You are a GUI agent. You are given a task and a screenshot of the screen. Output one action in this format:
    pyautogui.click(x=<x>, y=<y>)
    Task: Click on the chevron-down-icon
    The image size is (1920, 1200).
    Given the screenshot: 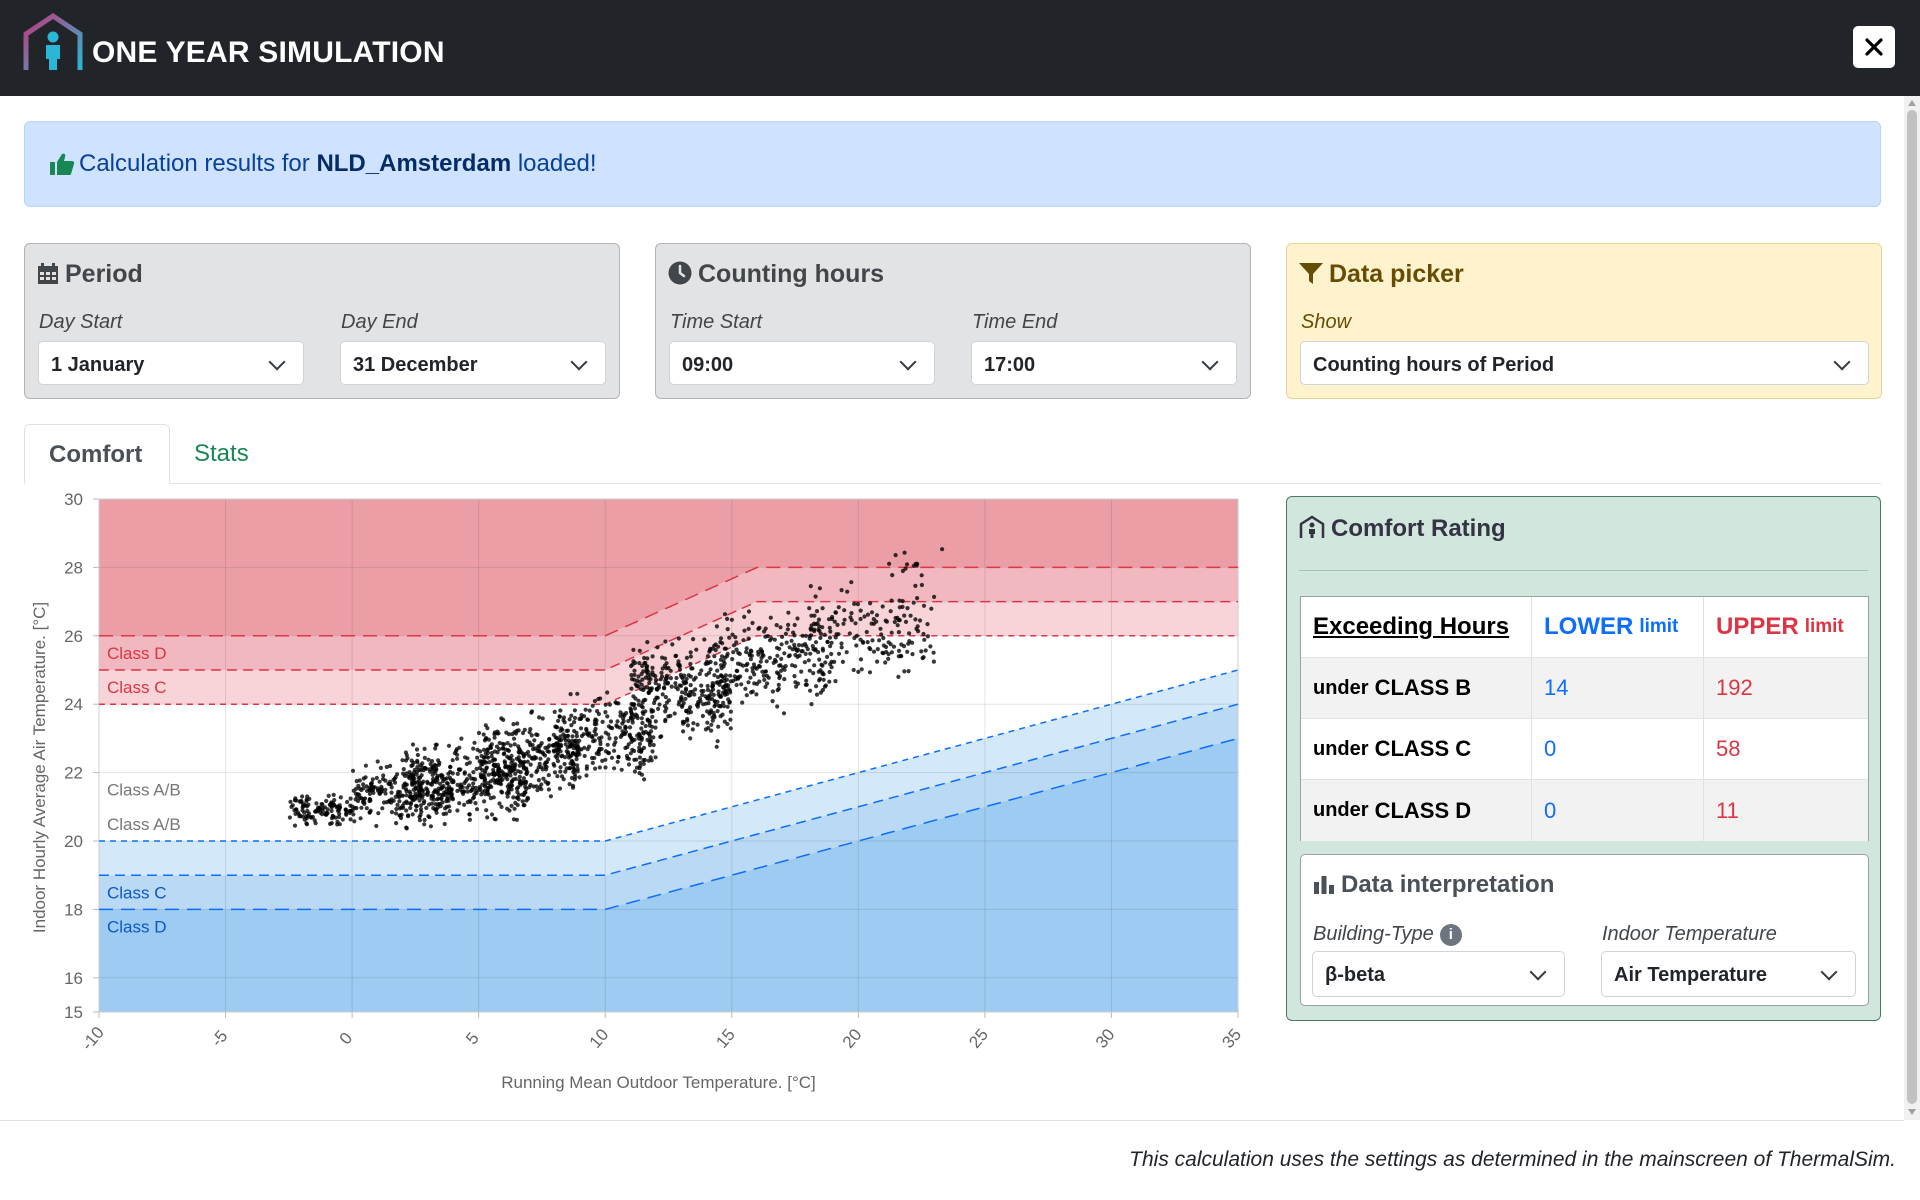 What is the action you would take?
    pyautogui.click(x=1538, y=972)
    